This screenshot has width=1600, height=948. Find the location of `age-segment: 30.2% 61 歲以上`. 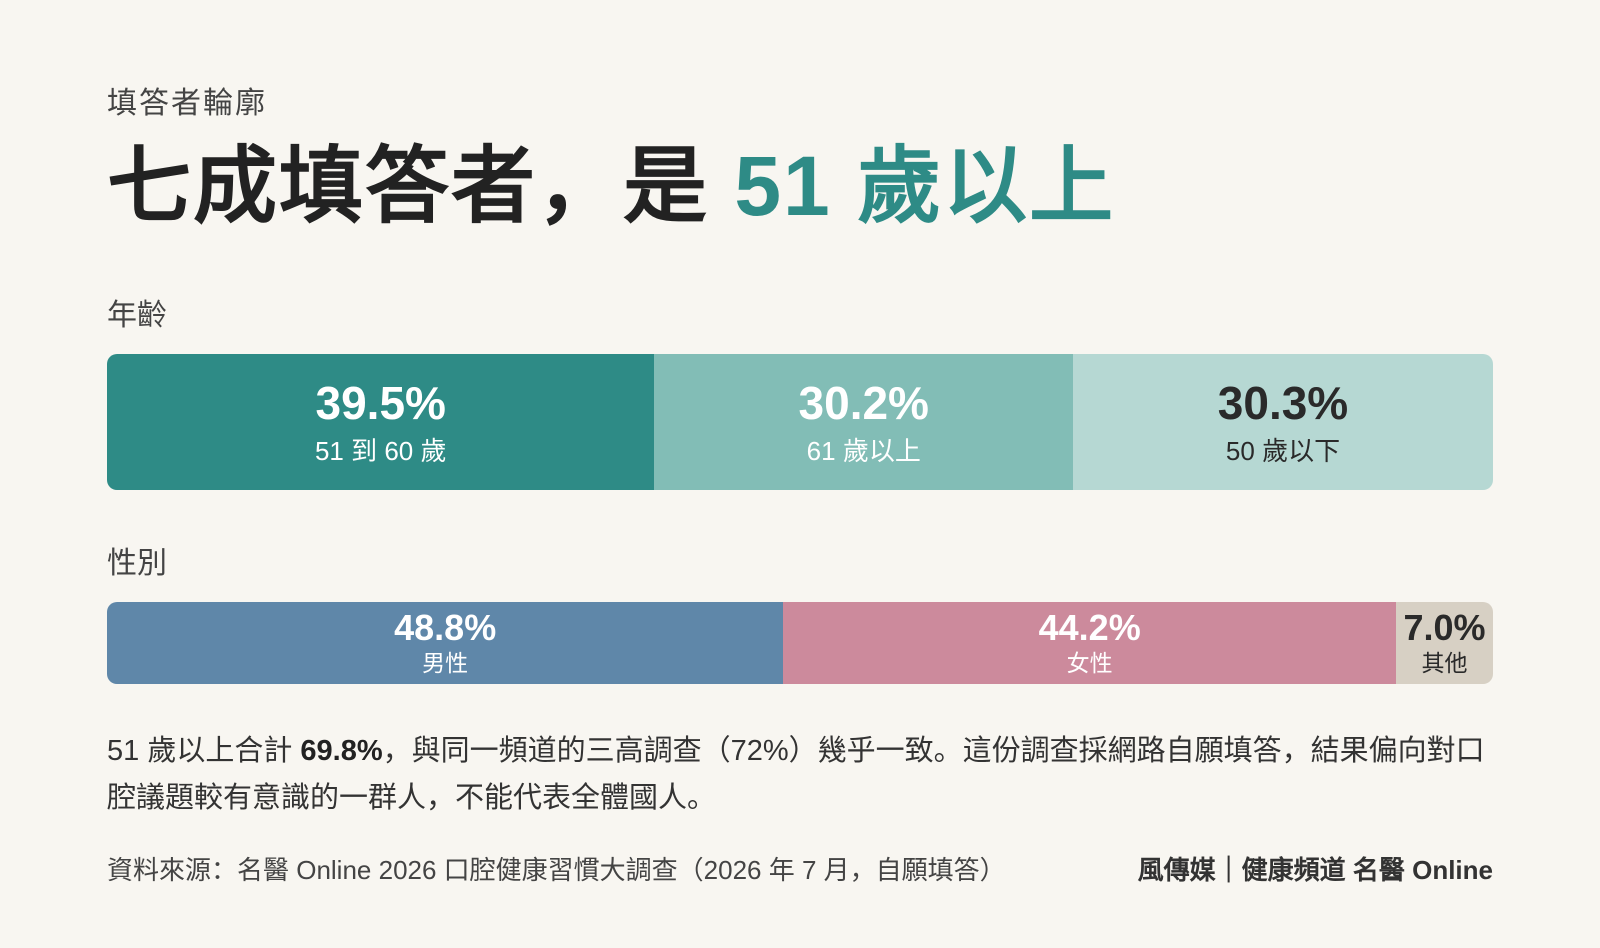

age-segment: 30.2% 61 歲以上 is located at coordinates (864, 422).